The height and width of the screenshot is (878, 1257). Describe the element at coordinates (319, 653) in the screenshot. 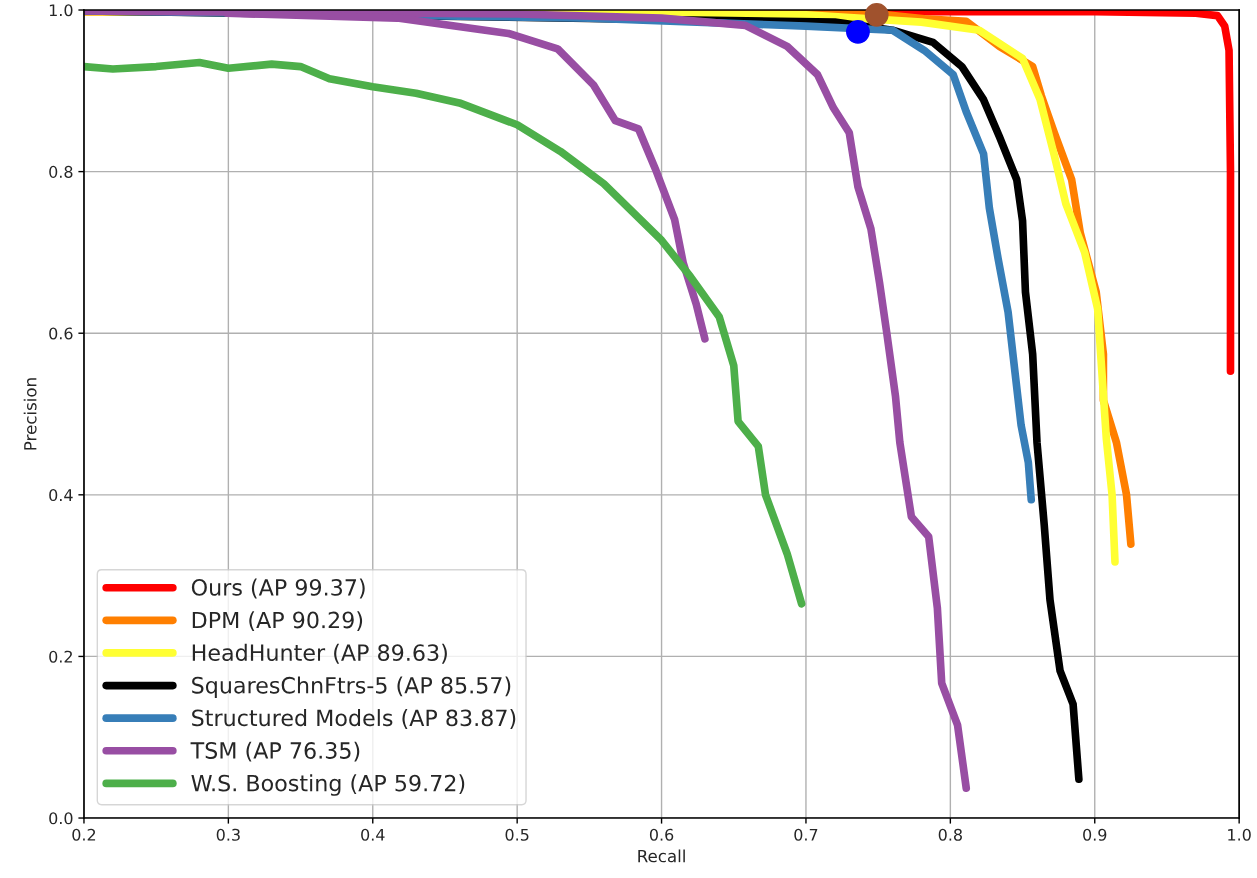

I see `legend-label: HeadHunter (AP 89.63)` at that location.